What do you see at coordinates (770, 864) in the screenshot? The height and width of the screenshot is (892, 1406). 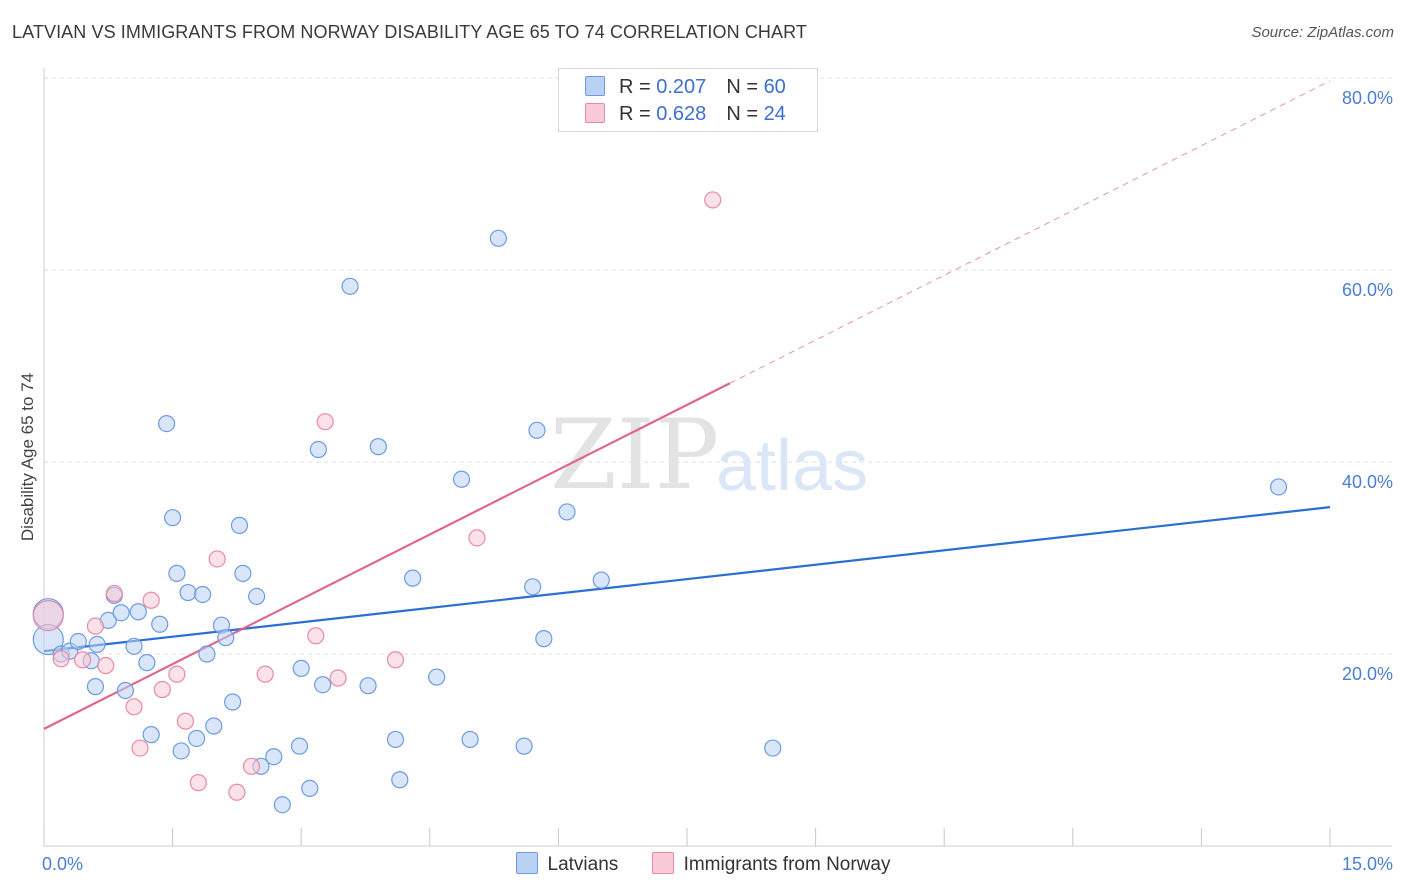 I see `legend-item-norway: Immigrants from Norway` at bounding box center [770, 864].